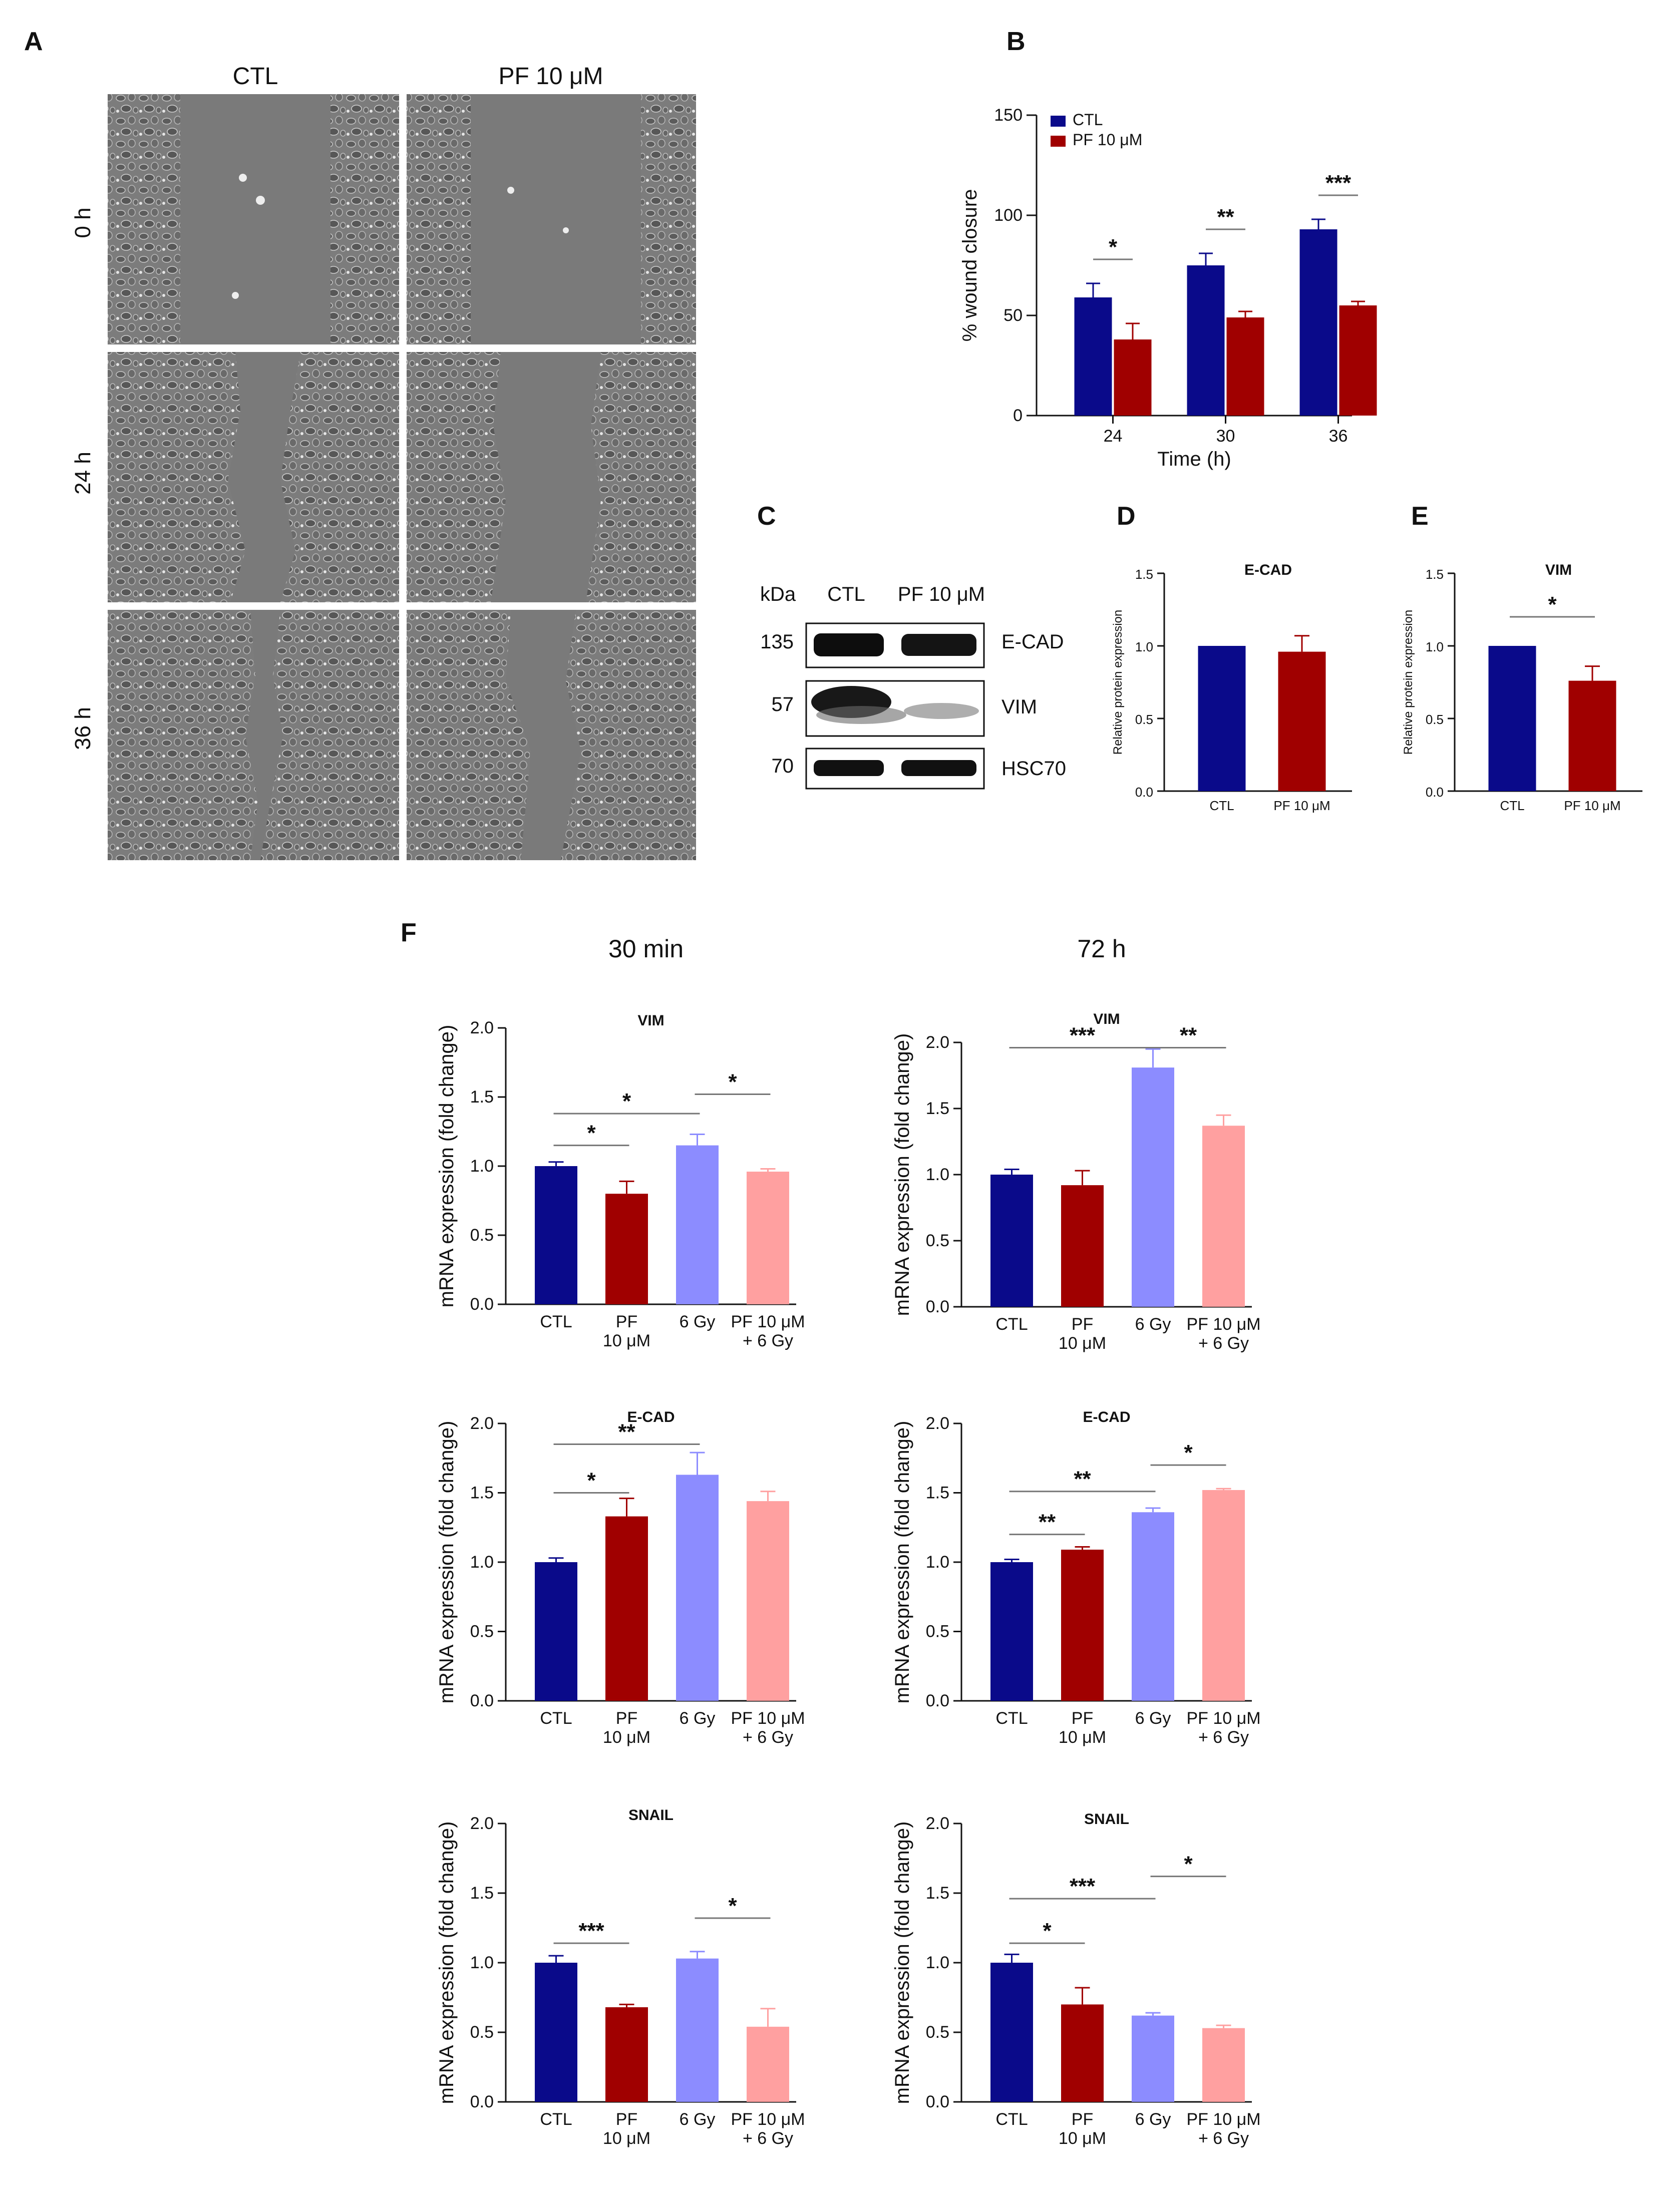 The width and height of the screenshot is (1680, 2185). What do you see at coordinates (1435, 793) in the screenshot?
I see `chart-e-ytick-label: 0.0` at bounding box center [1435, 793].